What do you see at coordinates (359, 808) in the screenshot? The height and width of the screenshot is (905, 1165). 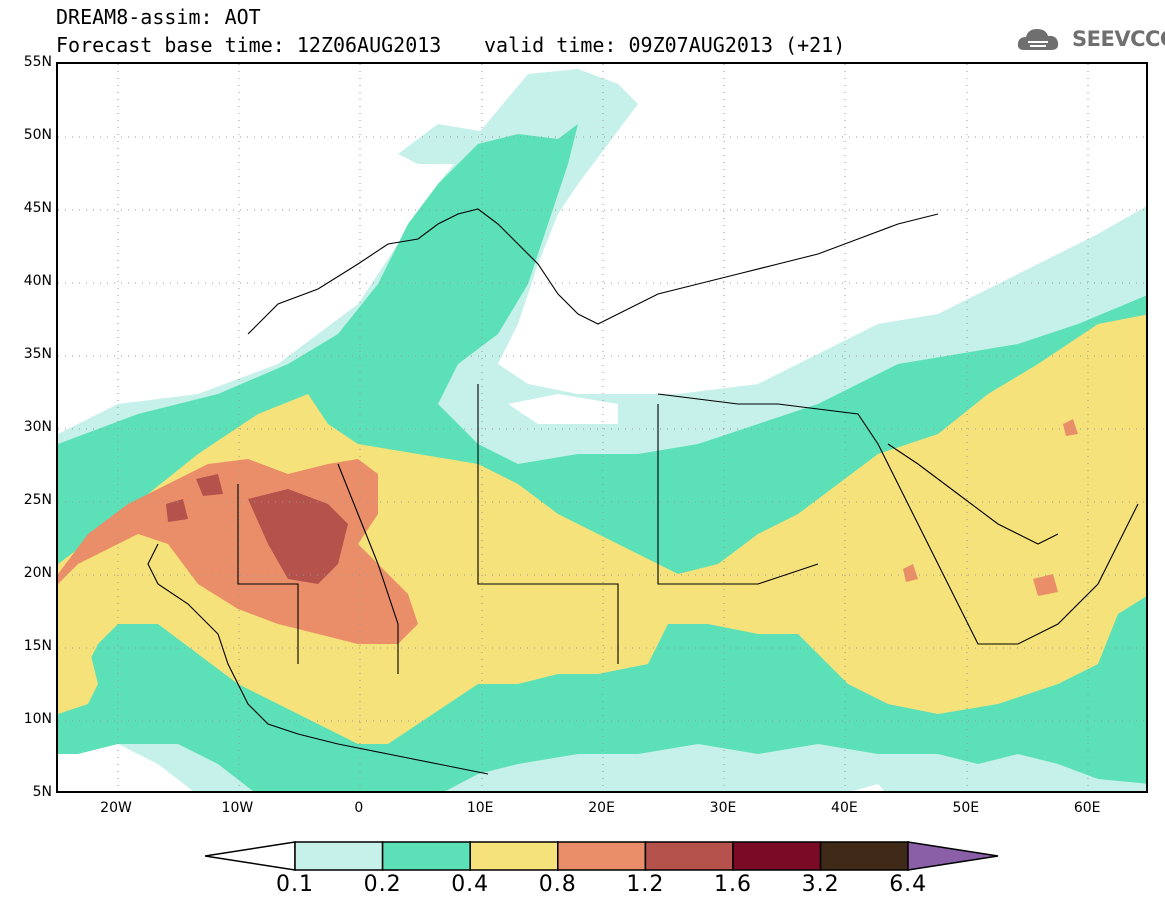 I see `lon-label-0: 0` at bounding box center [359, 808].